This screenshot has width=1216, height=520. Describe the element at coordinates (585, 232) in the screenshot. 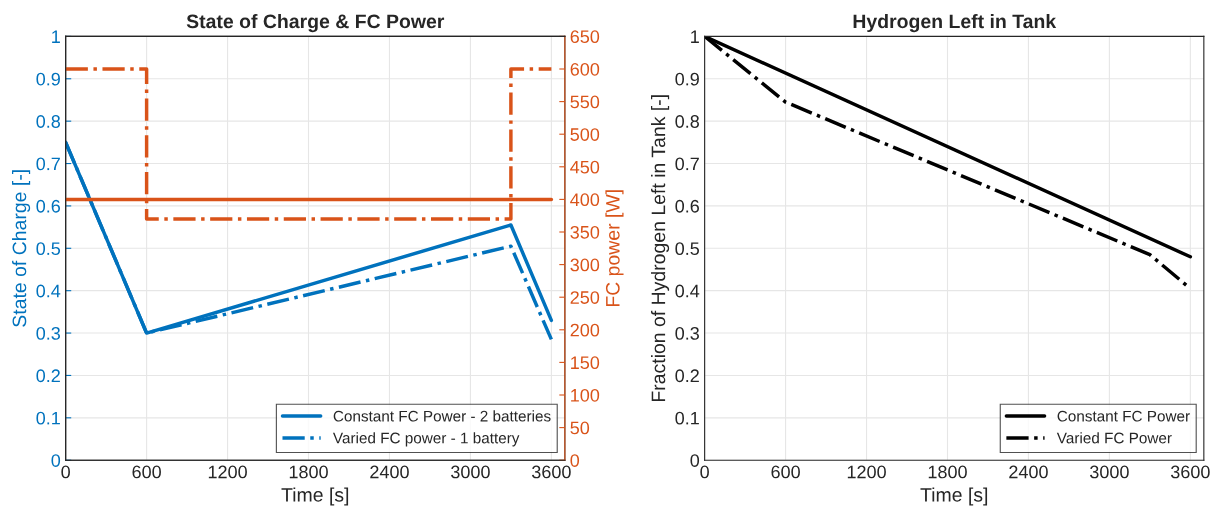

I see `y2-tick-label: 350` at that location.